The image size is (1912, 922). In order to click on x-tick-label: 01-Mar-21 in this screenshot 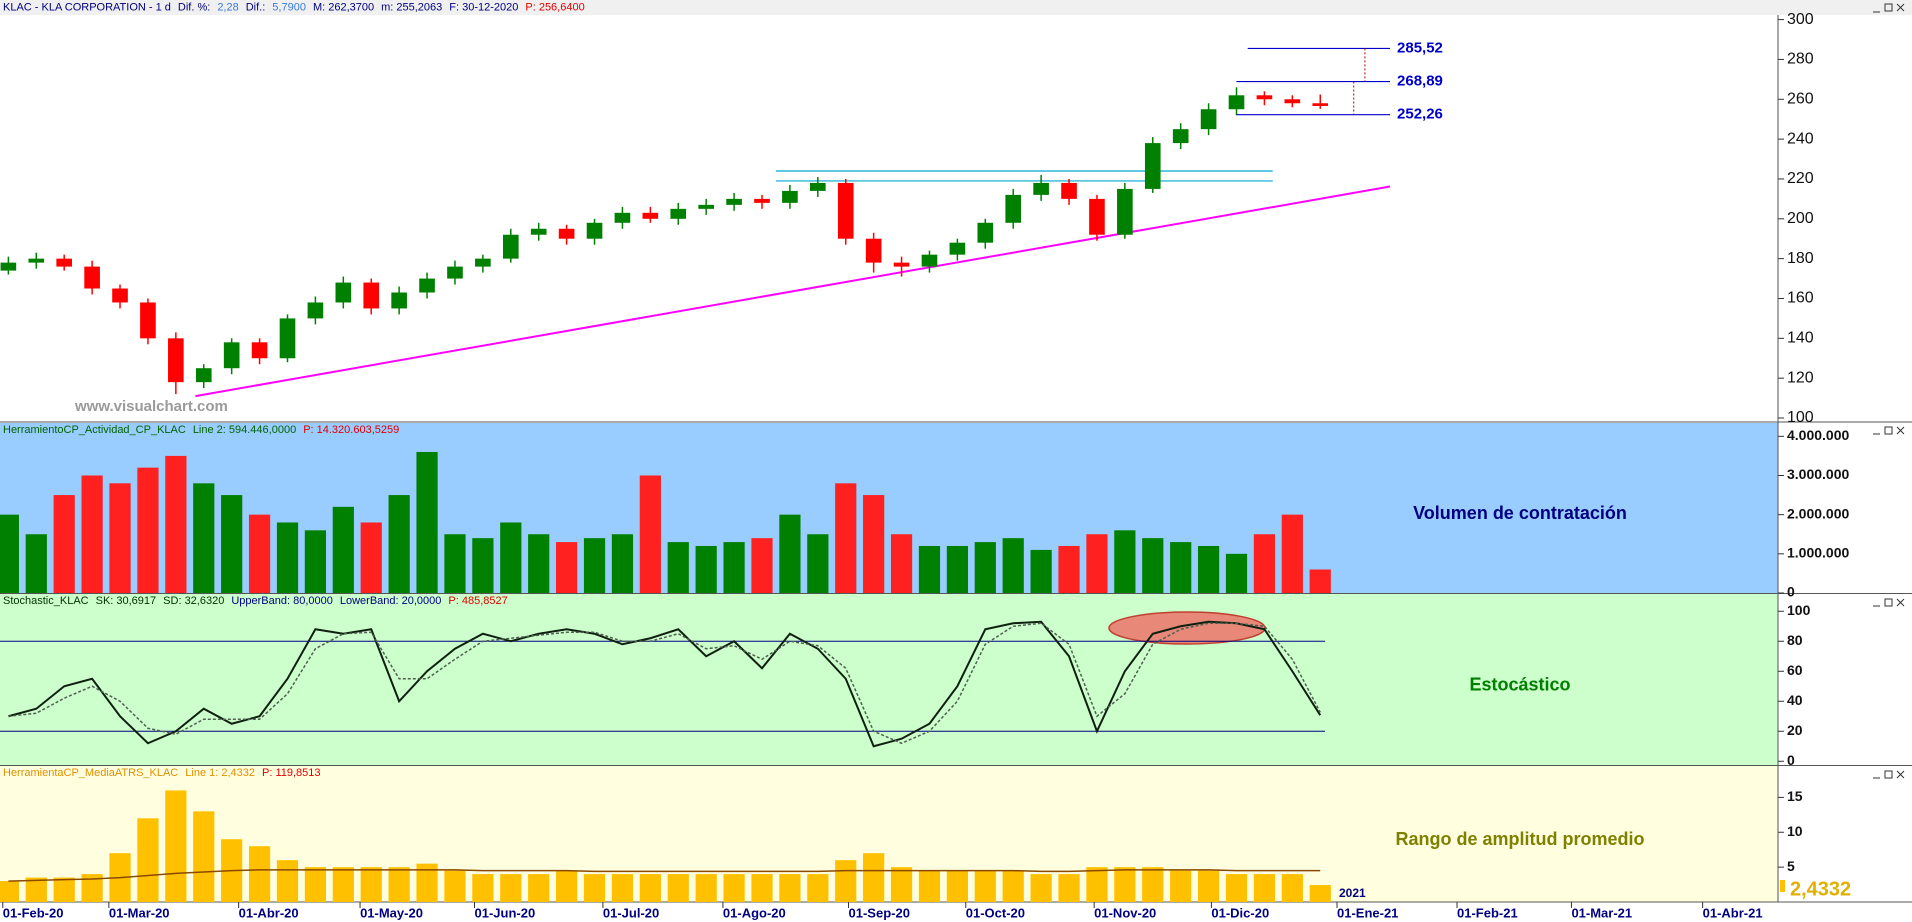, I will do `click(1601, 912)`.